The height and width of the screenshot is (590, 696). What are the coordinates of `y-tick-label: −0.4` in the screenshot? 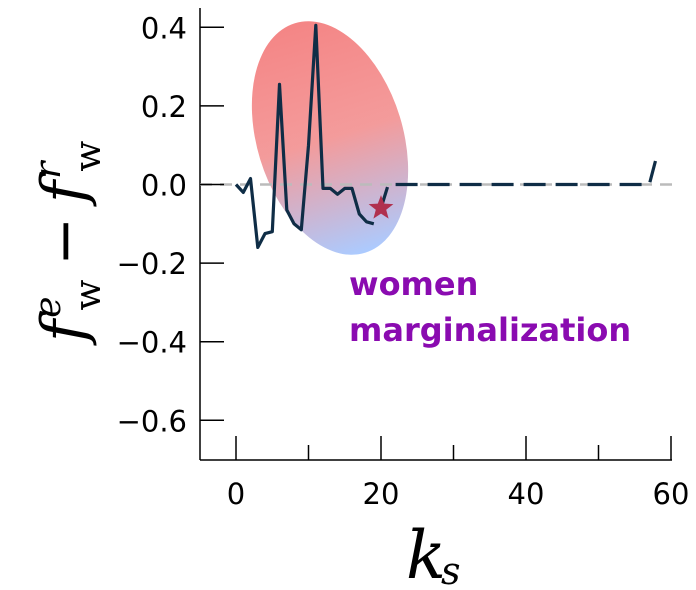 It's located at (152, 343).